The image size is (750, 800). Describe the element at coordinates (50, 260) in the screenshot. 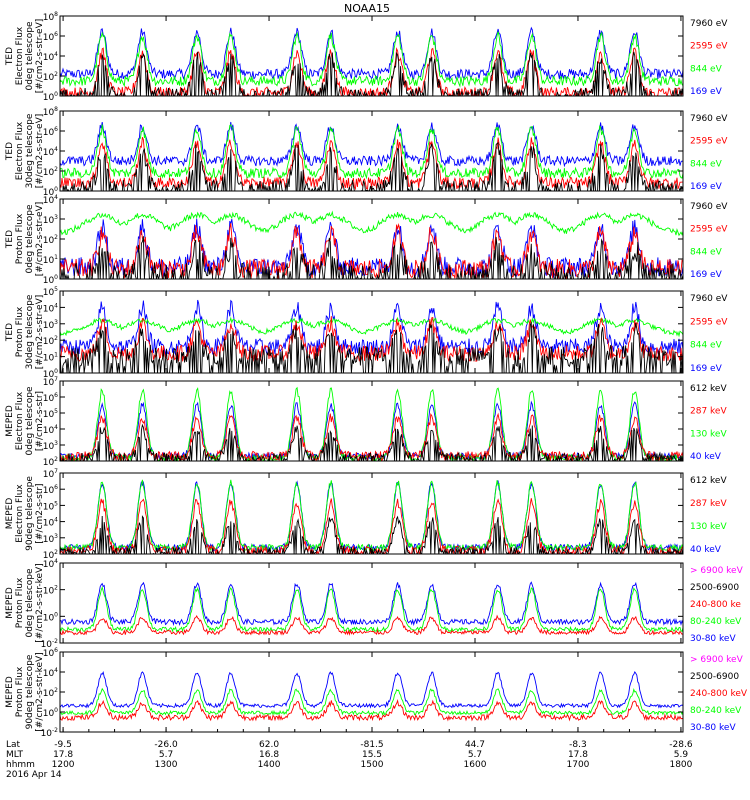

I see `y-tick-label: 10¹` at that location.